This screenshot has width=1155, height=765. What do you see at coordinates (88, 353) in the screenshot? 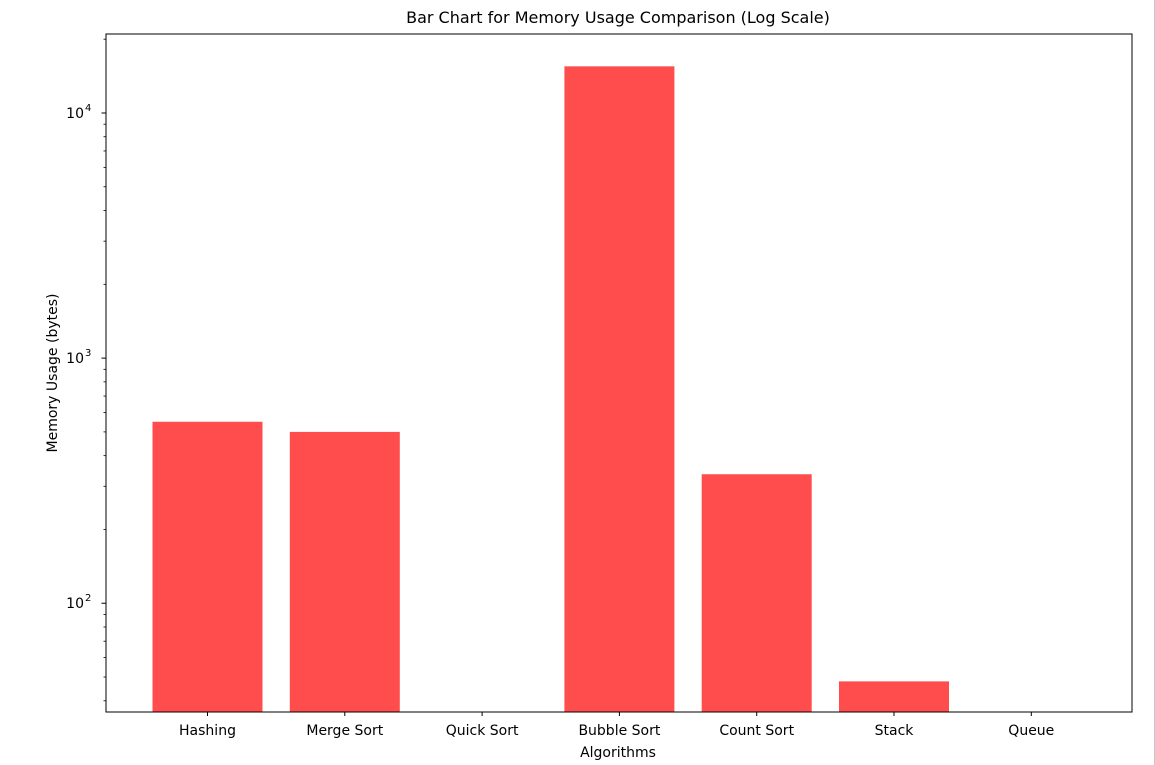
I see `y-tick-label-exponent: 3` at bounding box center [88, 353].